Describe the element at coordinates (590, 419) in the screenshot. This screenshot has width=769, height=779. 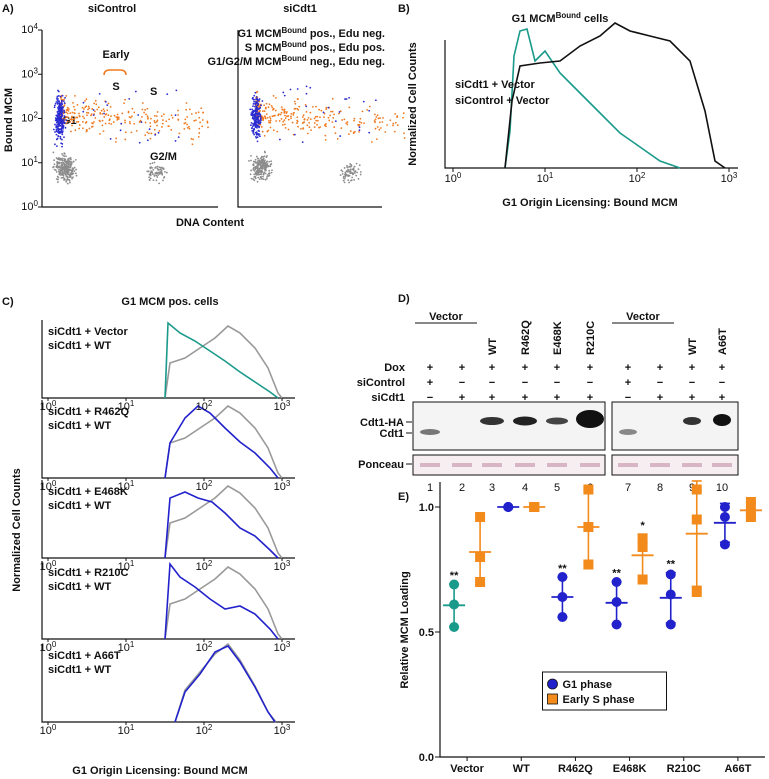
I see `band` at that location.